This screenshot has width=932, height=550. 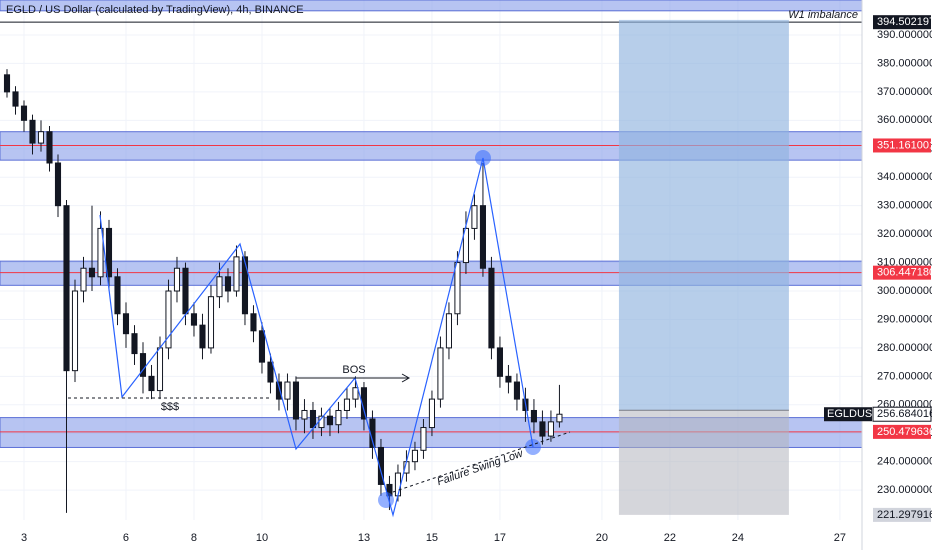 I want to click on price-tag-label: 306.447180, so click(x=904, y=273).